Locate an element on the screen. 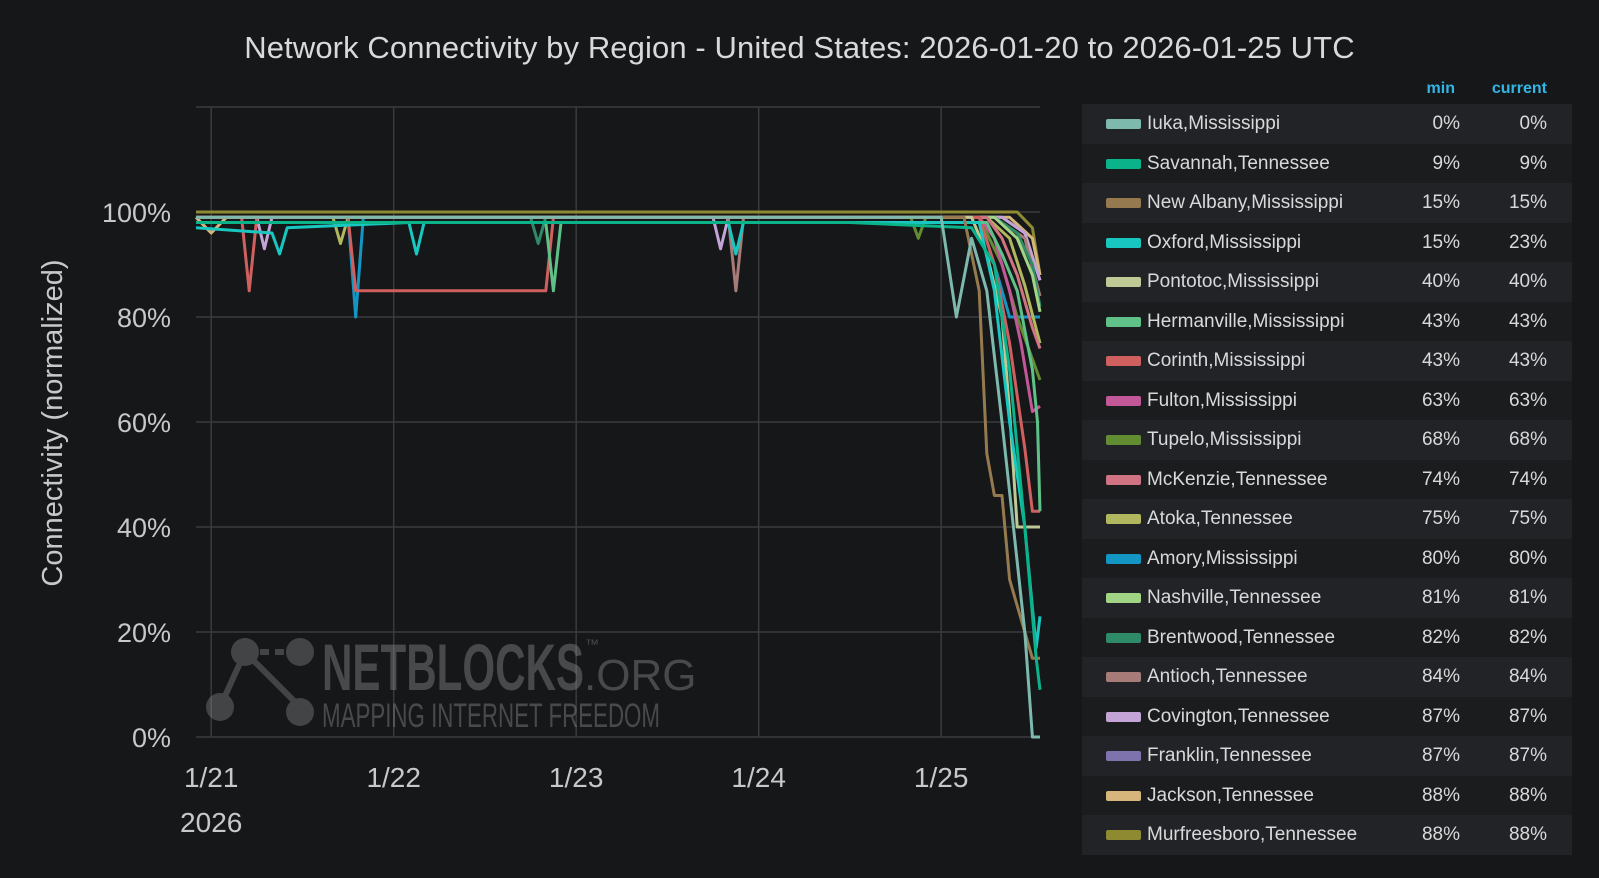 The image size is (1599, 878). legend-series-name: Savannah,Tennessee is located at coordinates (1238, 163).